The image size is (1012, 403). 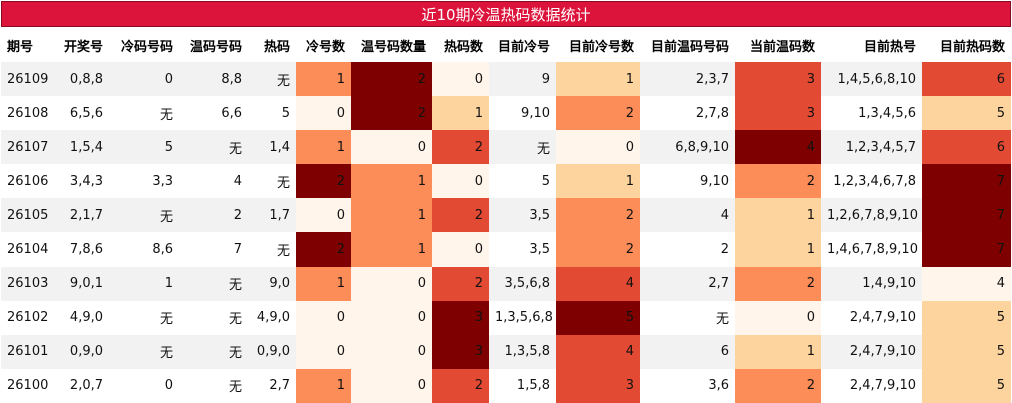 I want to click on table-row: 26109 0,8,8 0 8,8 无 1 2 0 9 1 2,3,7 3 1,4,5,6,8,10 6, so click(x=506, y=79).